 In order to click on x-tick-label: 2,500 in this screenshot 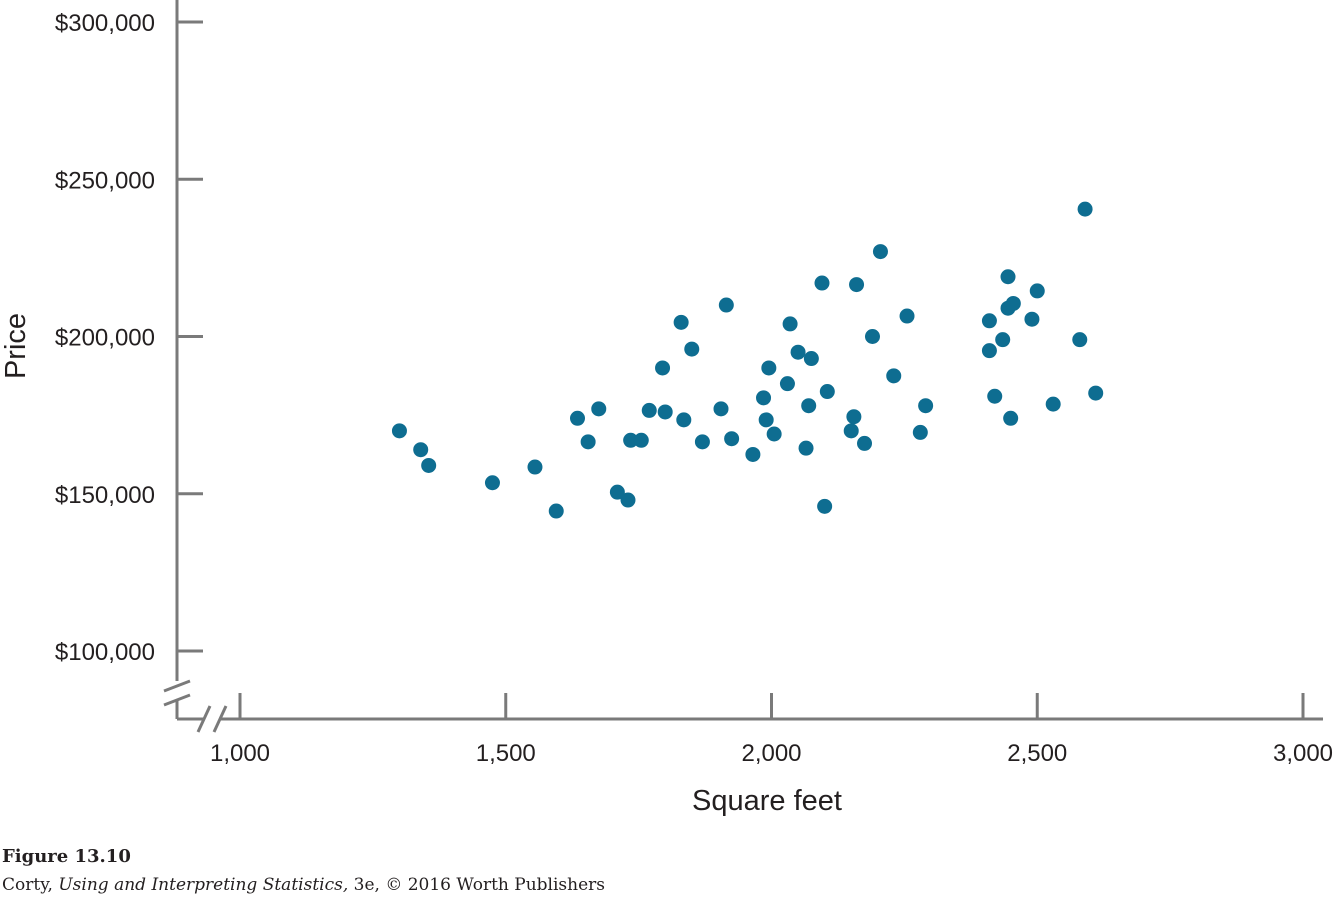, I will do `click(1037, 753)`.